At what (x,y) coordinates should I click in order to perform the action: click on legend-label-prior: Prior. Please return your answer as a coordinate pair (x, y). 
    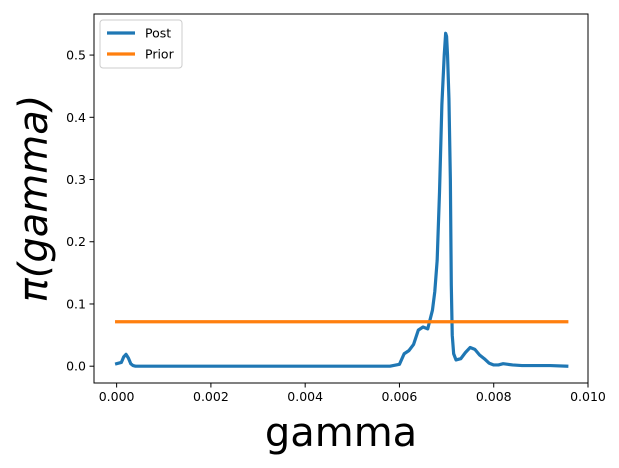
    Looking at the image, I should click on (160, 54).